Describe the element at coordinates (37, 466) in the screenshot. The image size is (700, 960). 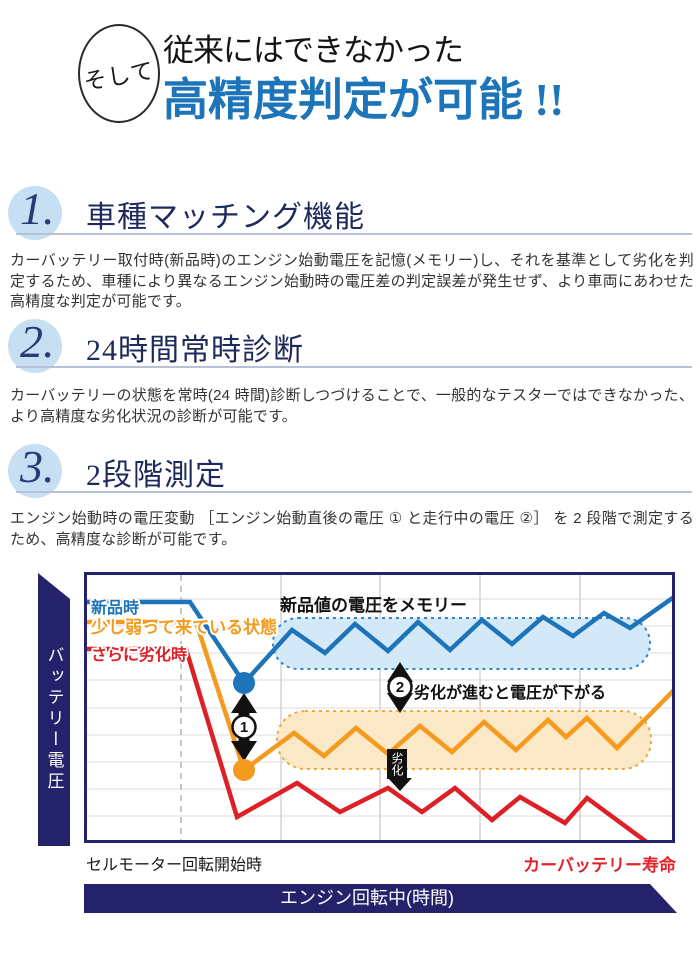
I see `section3-number: 3.` at that location.